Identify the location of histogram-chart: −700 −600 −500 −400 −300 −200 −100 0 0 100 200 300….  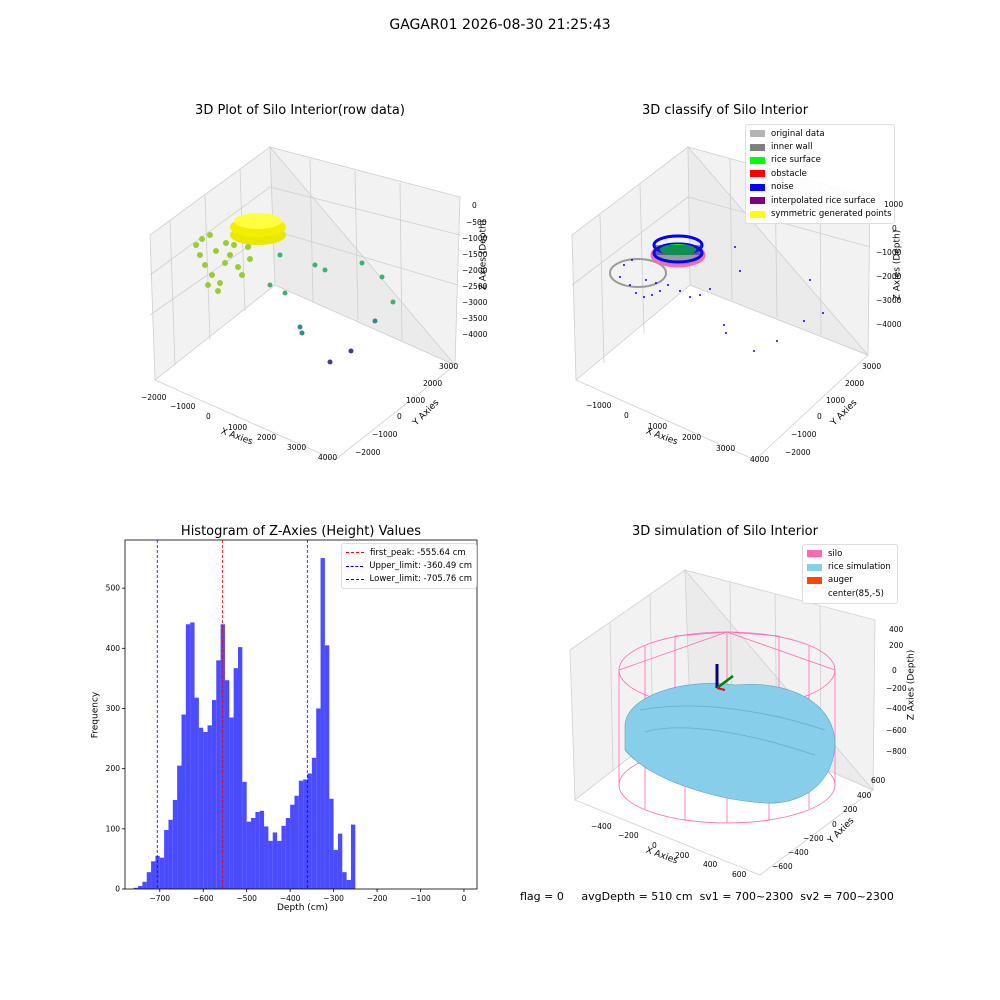
(292, 721).